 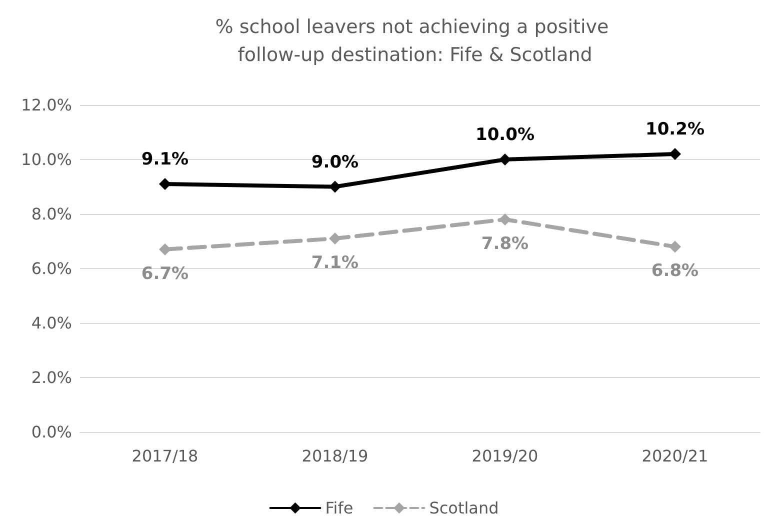 I want to click on legend-label: Fife, so click(x=339, y=508).